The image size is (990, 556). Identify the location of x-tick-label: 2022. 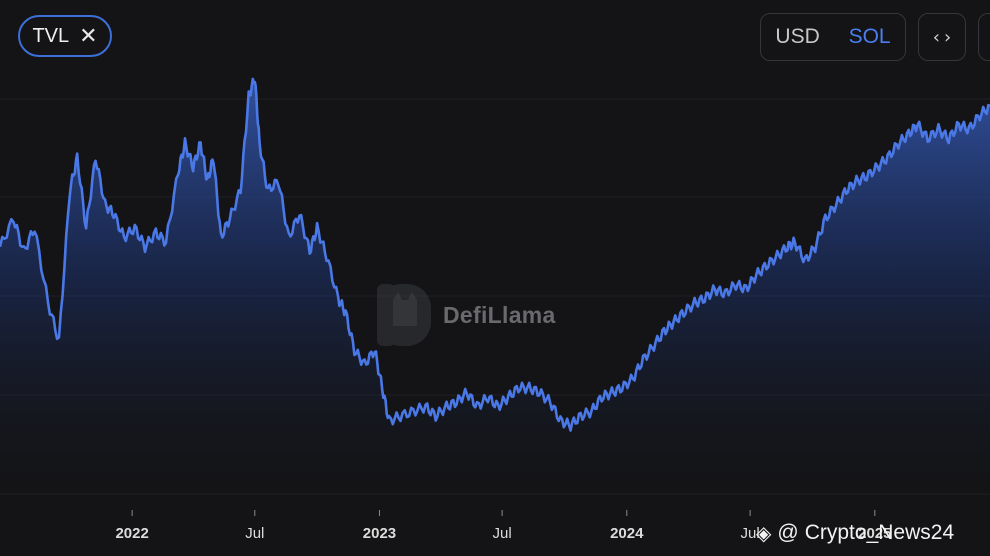
(131, 533).